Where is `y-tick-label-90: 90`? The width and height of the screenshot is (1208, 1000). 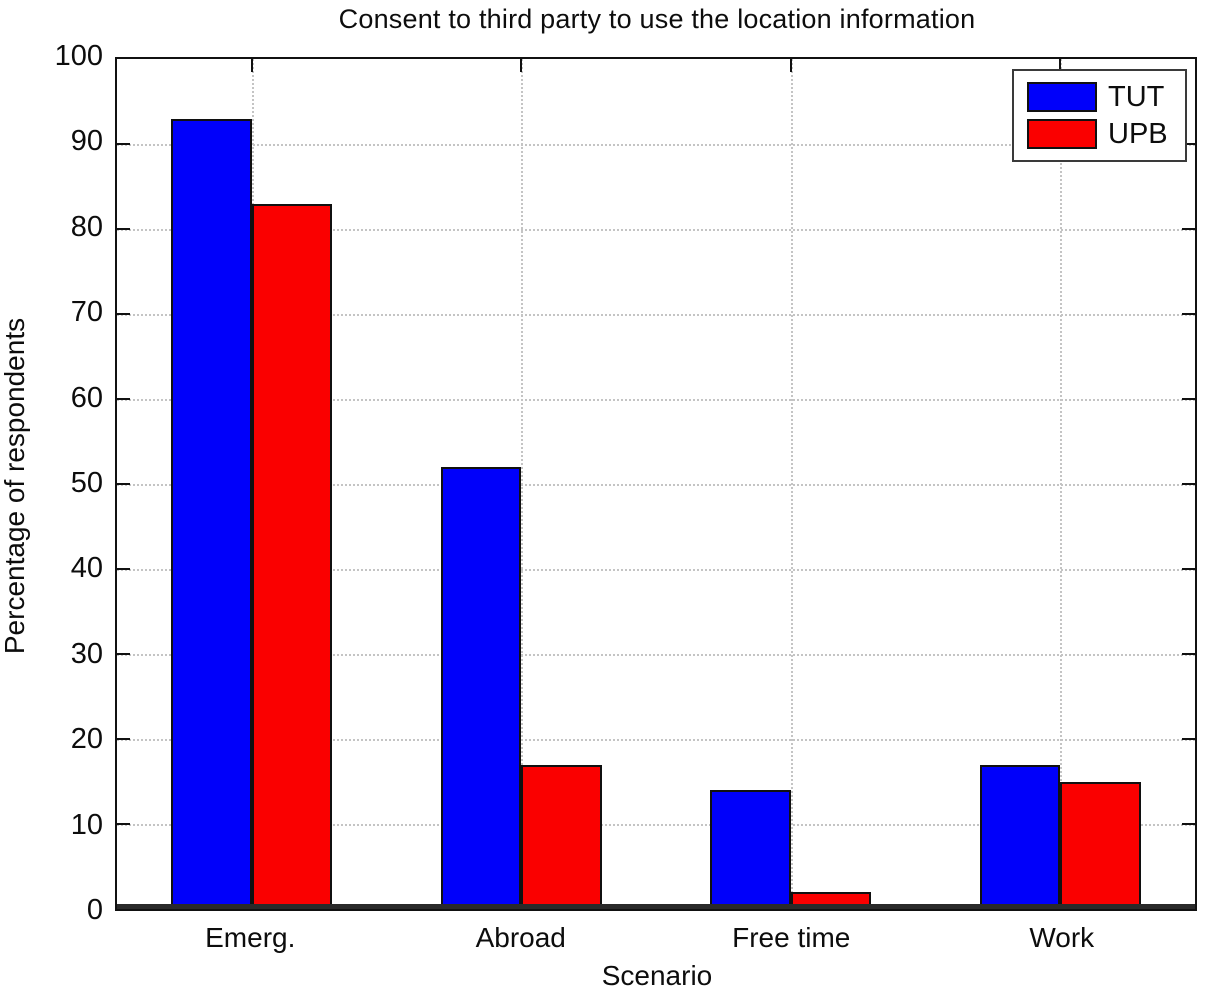
y-tick-label-90: 90 is located at coordinates (86, 141).